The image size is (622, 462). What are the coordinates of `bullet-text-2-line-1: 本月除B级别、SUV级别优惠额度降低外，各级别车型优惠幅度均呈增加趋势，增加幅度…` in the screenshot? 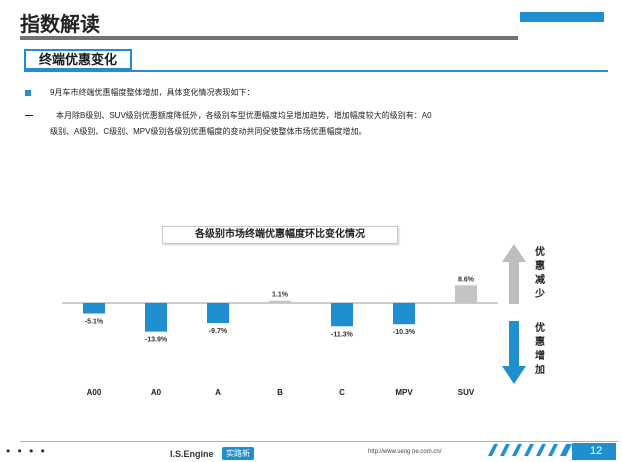 It's located at (244, 115).